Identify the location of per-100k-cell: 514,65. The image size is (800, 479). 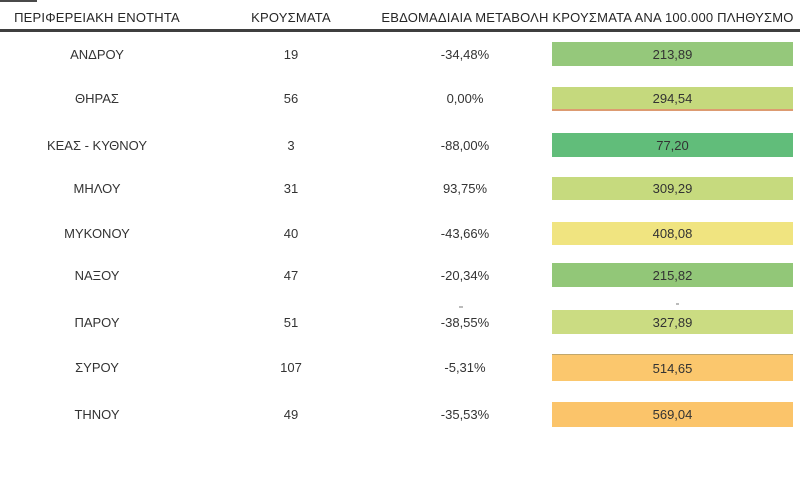
(672, 367).